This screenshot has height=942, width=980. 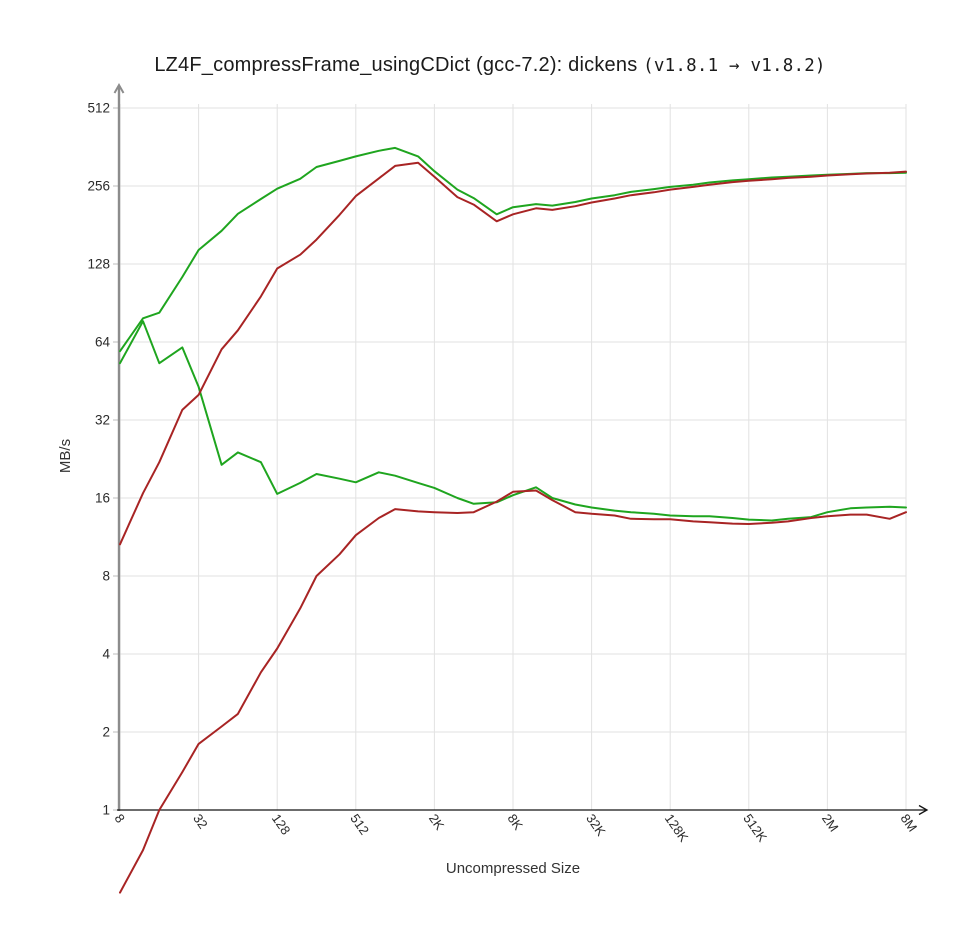 I want to click on x-tick-label: 8M, so click(x=909, y=822).